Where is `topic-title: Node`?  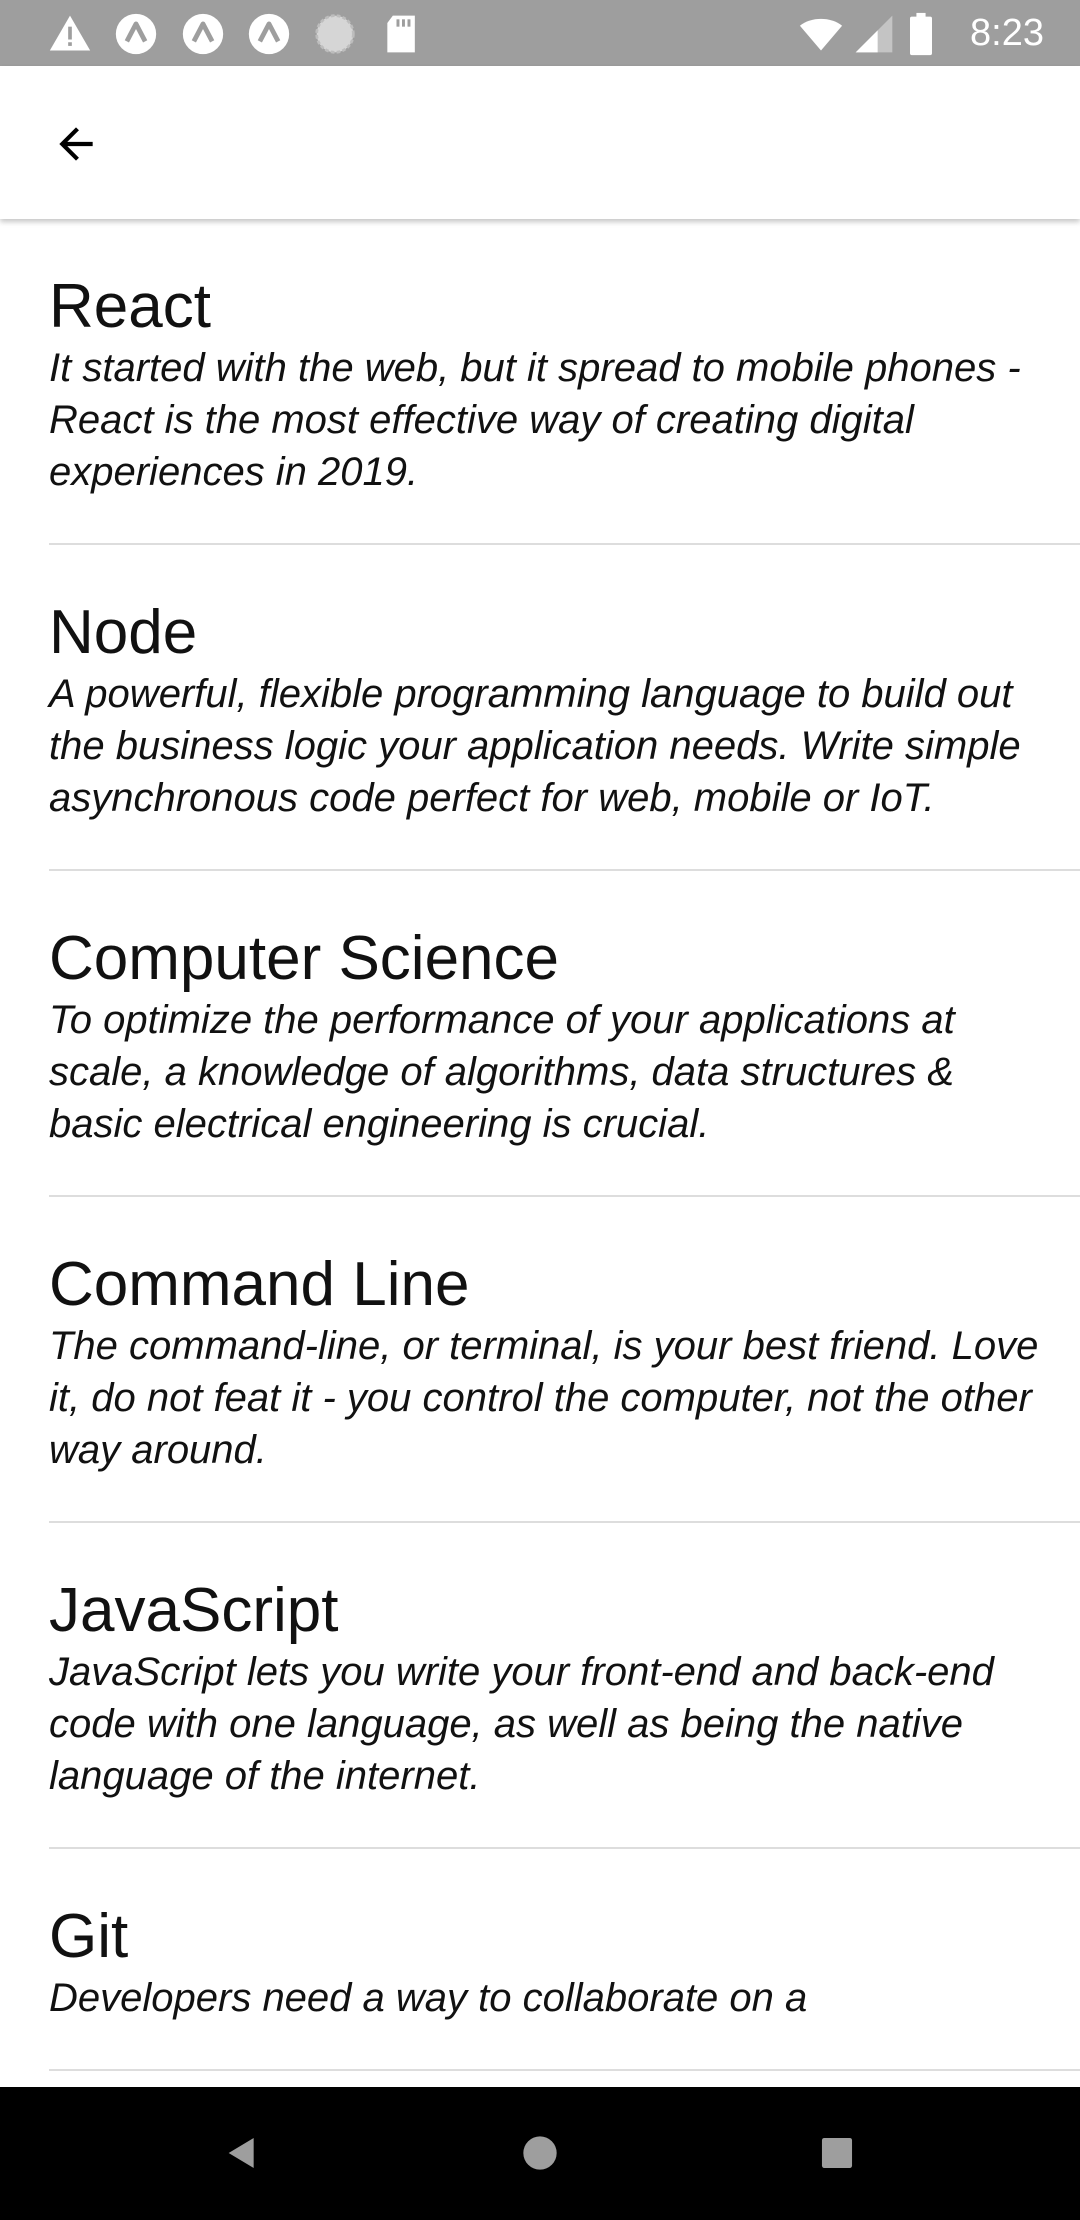 topic-title: Node is located at coordinates (123, 632).